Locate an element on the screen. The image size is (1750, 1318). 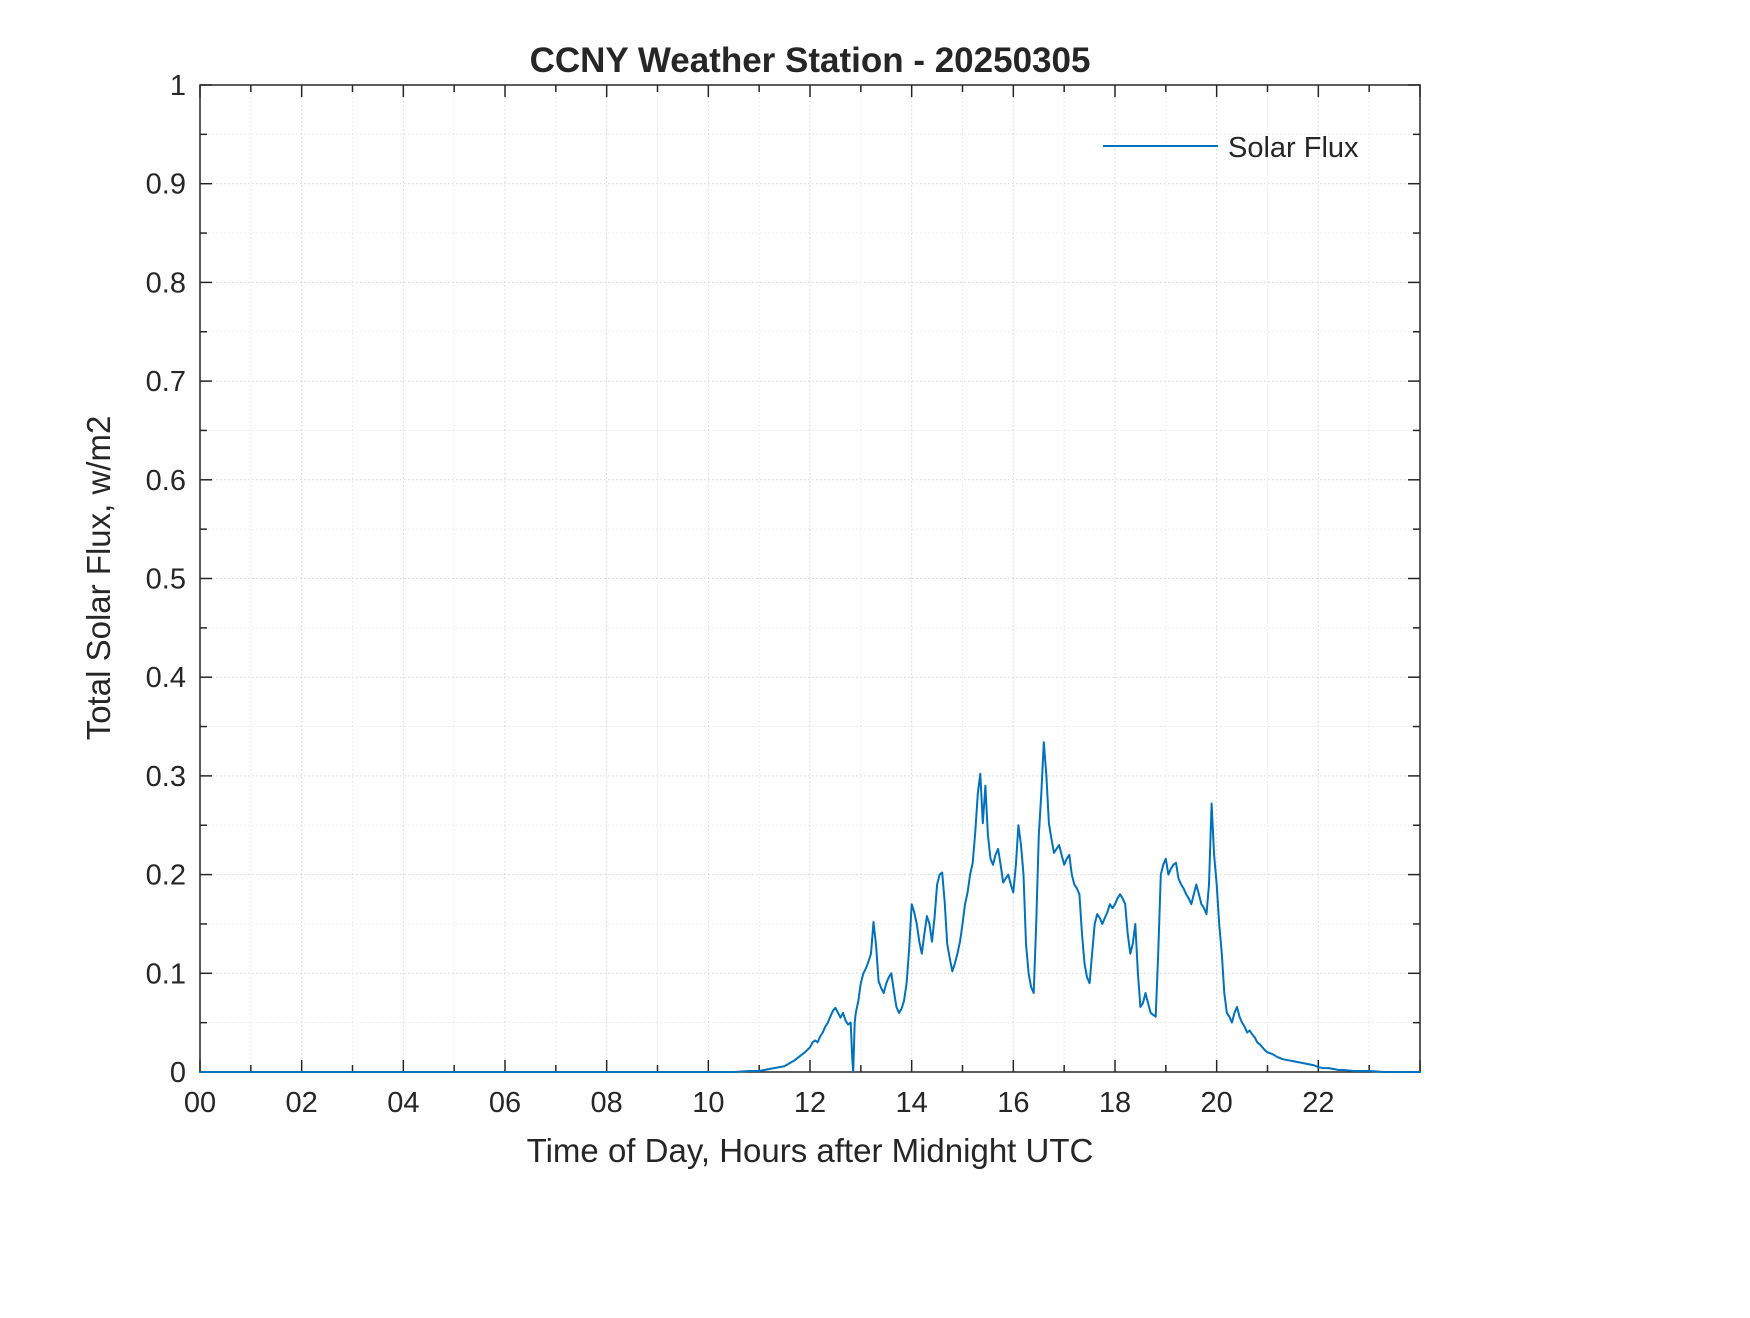
y-axis-label: Total Solar Flux, w/m2 is located at coordinates (98, 578).